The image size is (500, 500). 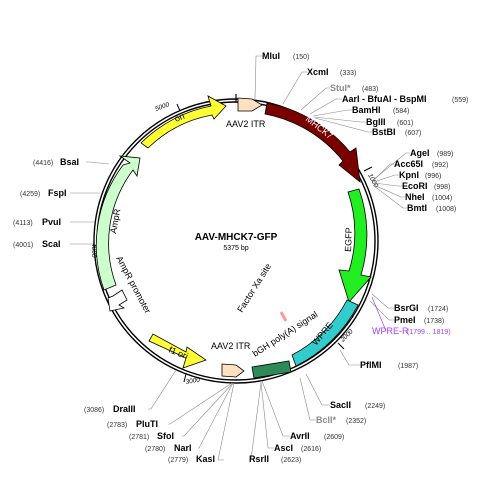 What do you see at coordinates (326, 420) in the screenshot?
I see `site-bcli: BclI*` at bounding box center [326, 420].